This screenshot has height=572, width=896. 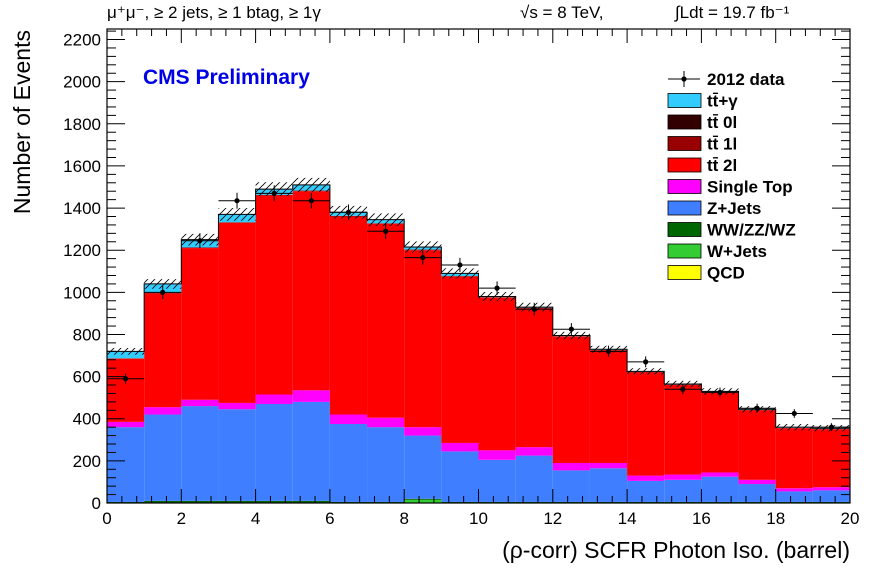 I want to click on selection-label: μ⁺μ⁻, ≥ 2 jets, ≥ 1 btag, ≥ 1γ, so click(x=214, y=12).